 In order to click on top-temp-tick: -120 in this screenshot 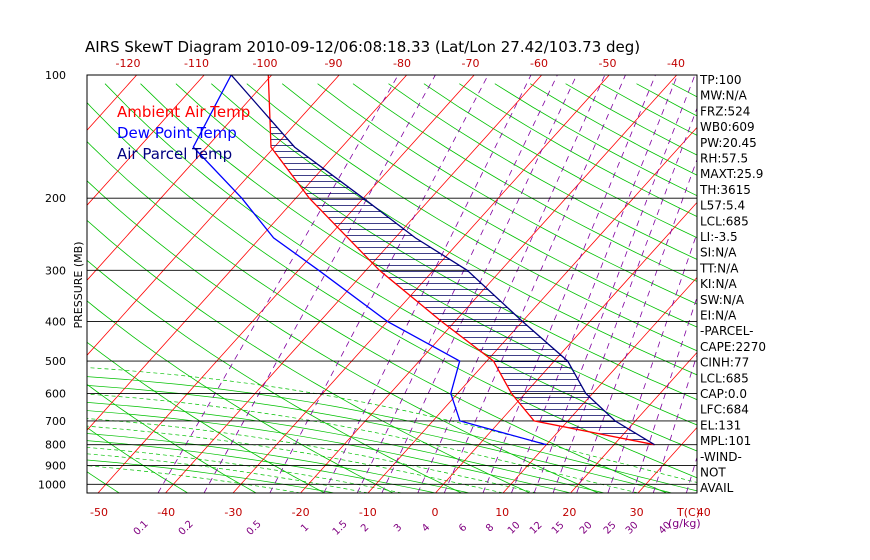, I will do `click(128, 63)`.